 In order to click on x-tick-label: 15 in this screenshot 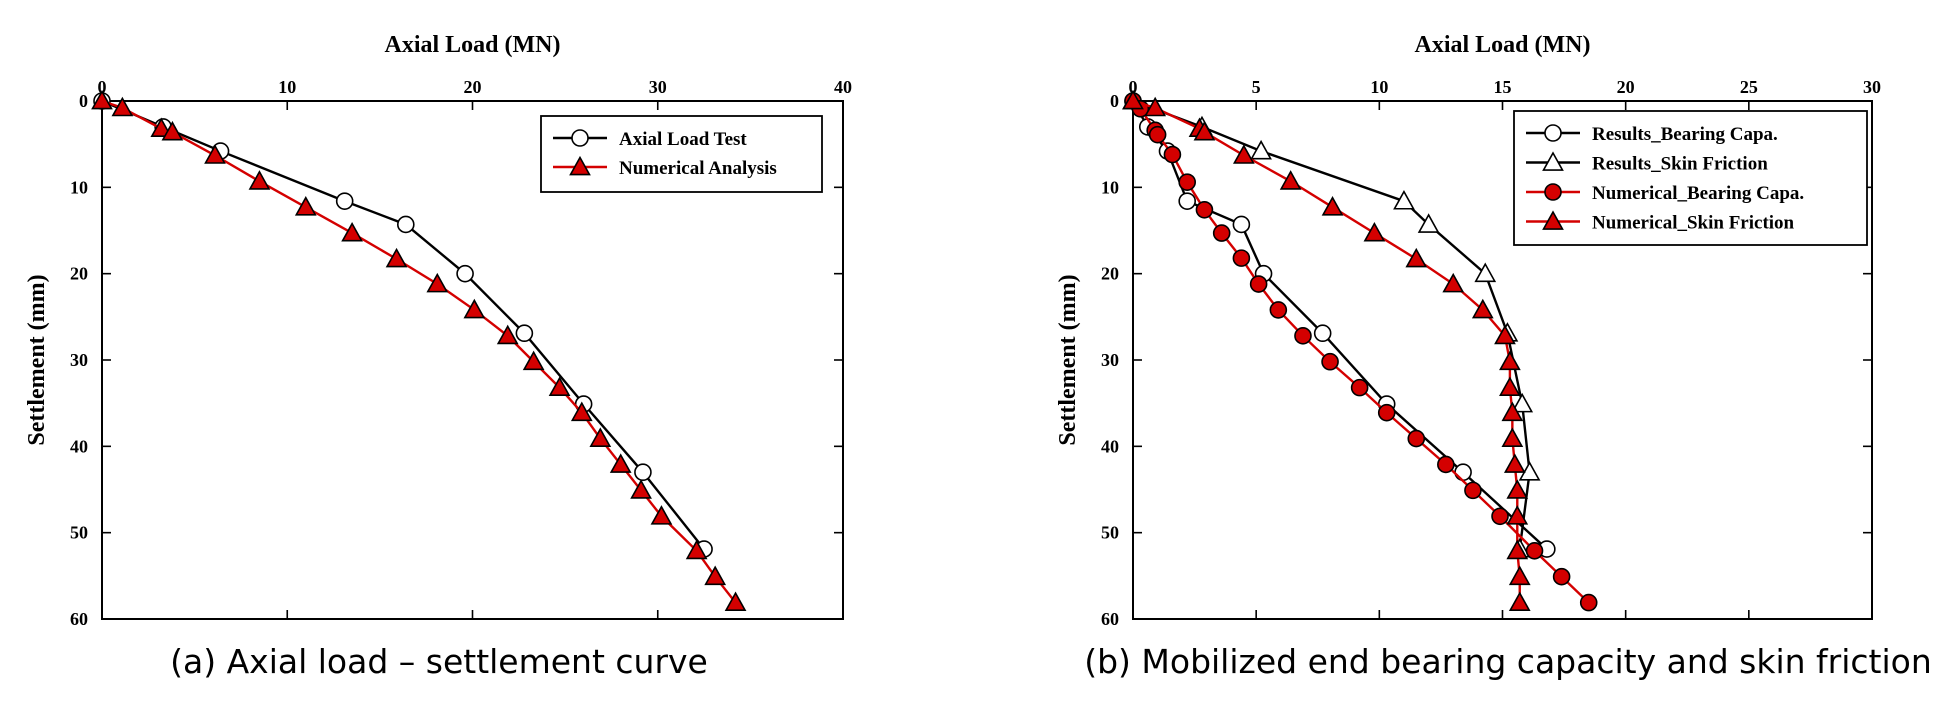, I will do `click(1503, 87)`.